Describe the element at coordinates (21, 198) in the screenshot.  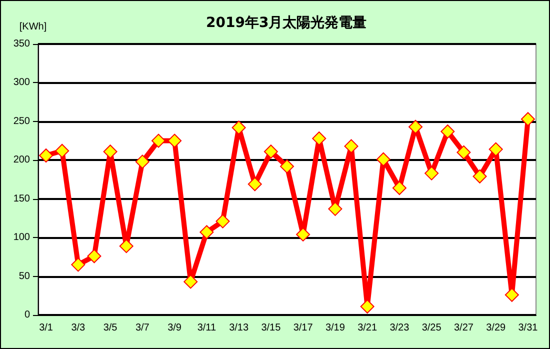
I see `y-tick-label: 150` at that location.